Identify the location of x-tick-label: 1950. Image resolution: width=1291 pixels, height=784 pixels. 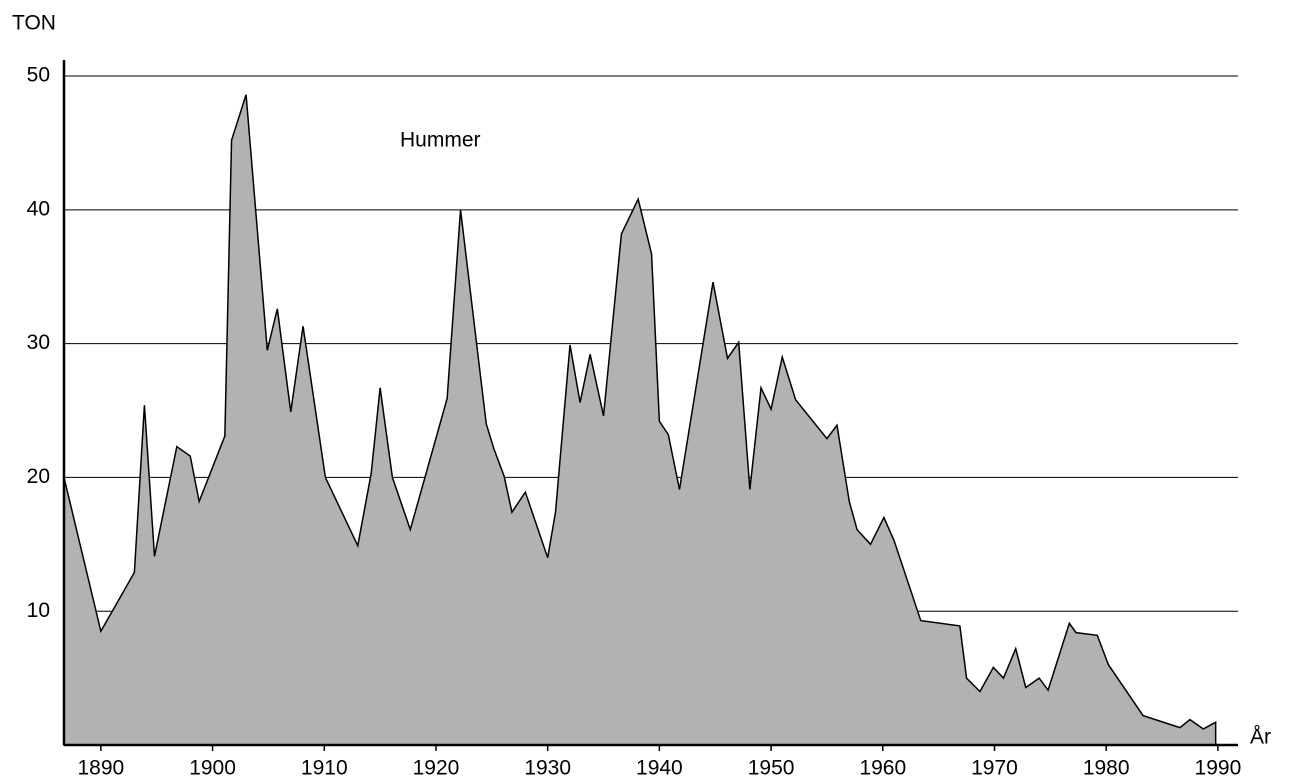
(771, 768).